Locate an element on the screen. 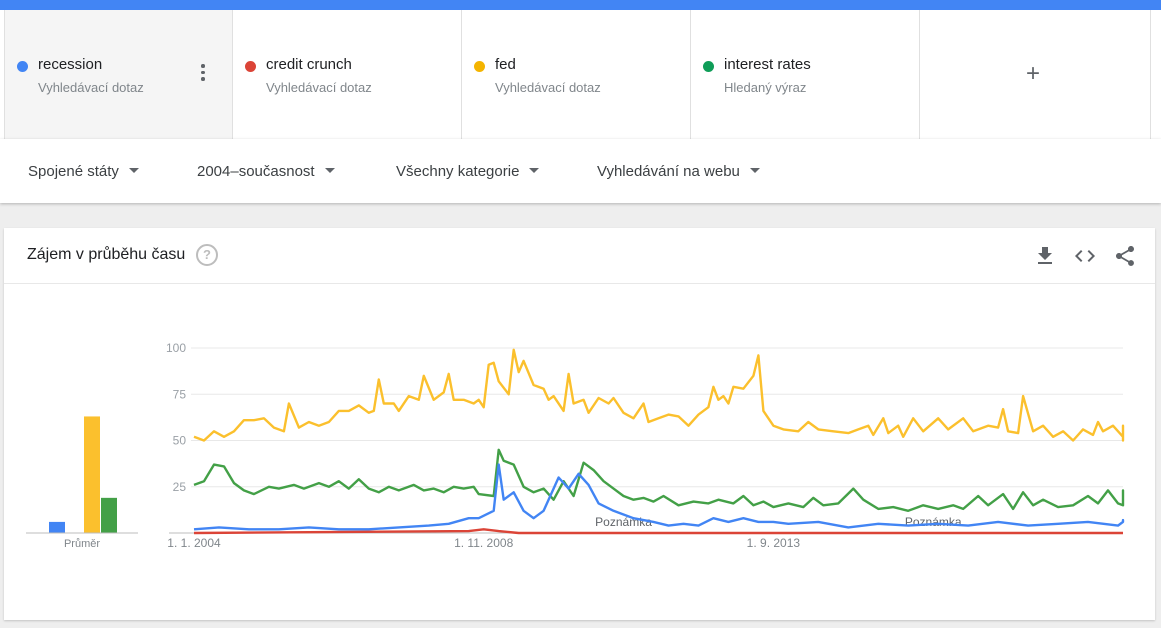 The height and width of the screenshot is (628, 1161). term-fed: fed Vyhledávací dotaz is located at coordinates (576, 74).